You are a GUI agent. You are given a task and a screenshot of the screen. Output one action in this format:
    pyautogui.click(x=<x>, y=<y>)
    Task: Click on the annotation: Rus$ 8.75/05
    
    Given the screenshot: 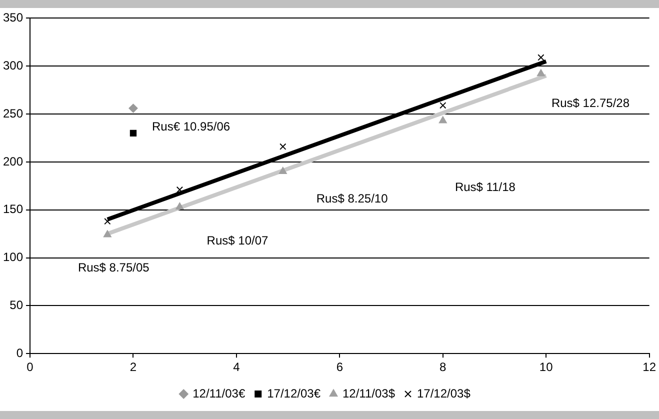 What is the action you would take?
    pyautogui.click(x=114, y=267)
    